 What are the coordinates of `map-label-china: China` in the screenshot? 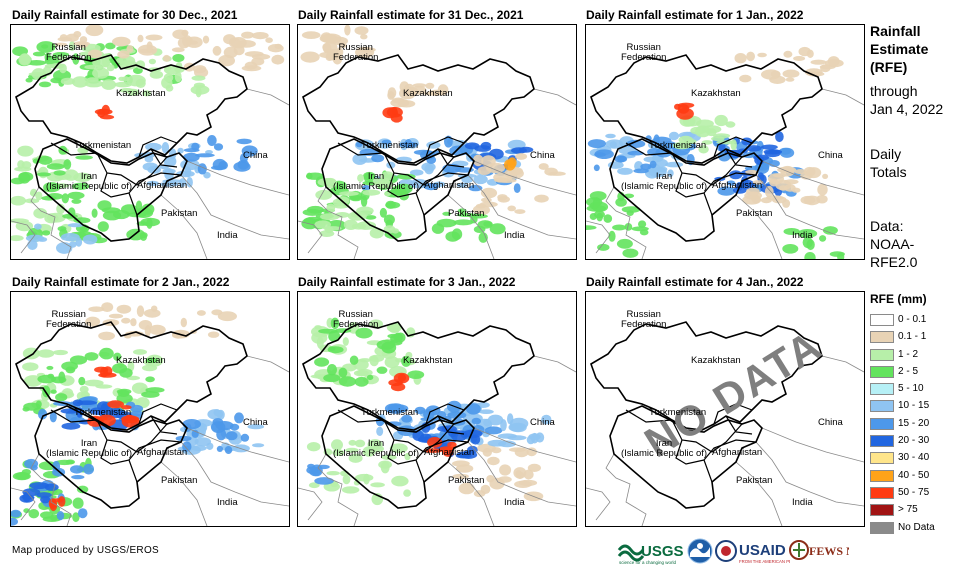 It's located at (830, 422).